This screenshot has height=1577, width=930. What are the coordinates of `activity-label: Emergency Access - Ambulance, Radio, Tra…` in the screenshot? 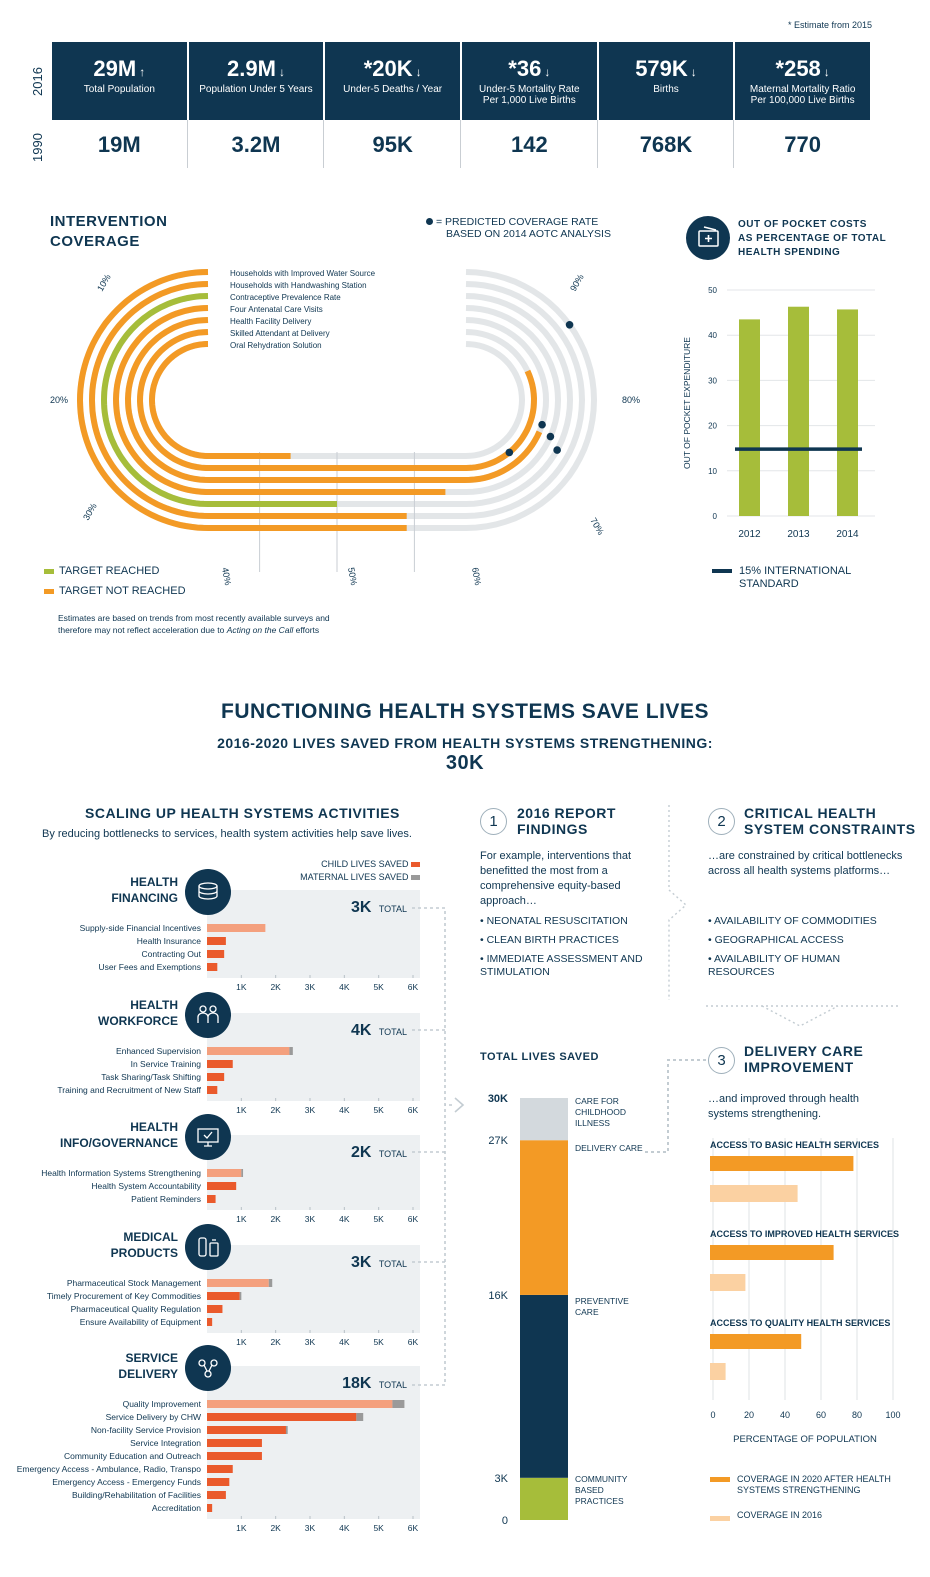 It's located at (109, 1469).